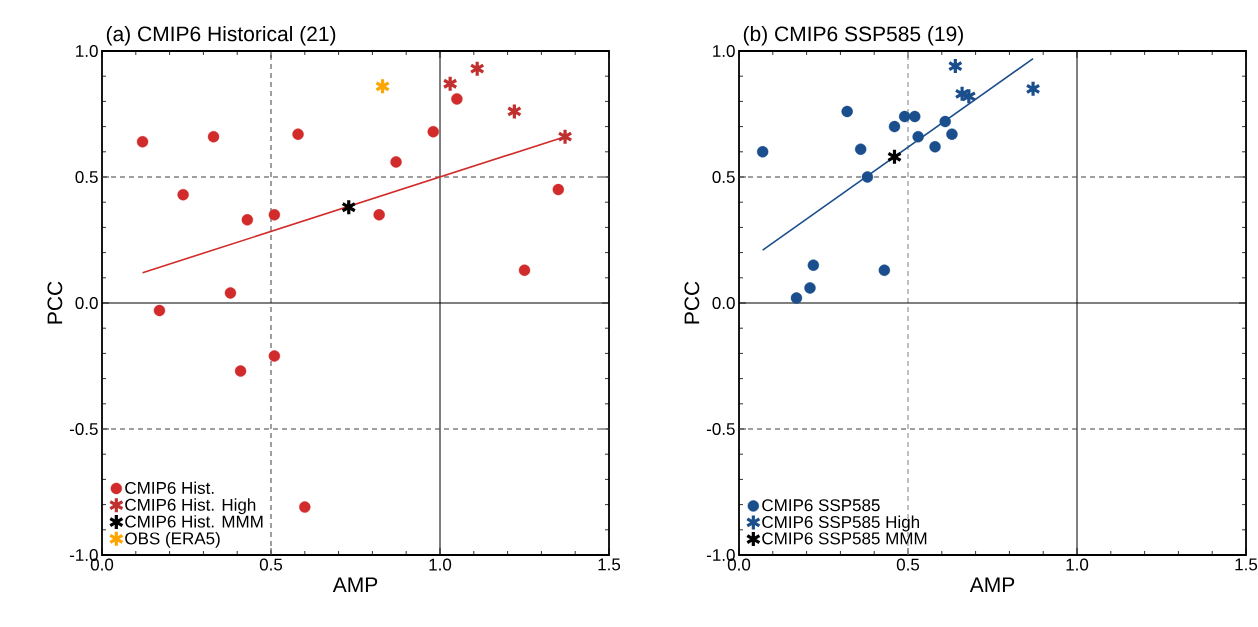 This screenshot has height=627, width=1258. What do you see at coordinates (190, 506) in the screenshot?
I see `legend-label: CMIP6 Hist. High` at bounding box center [190, 506].